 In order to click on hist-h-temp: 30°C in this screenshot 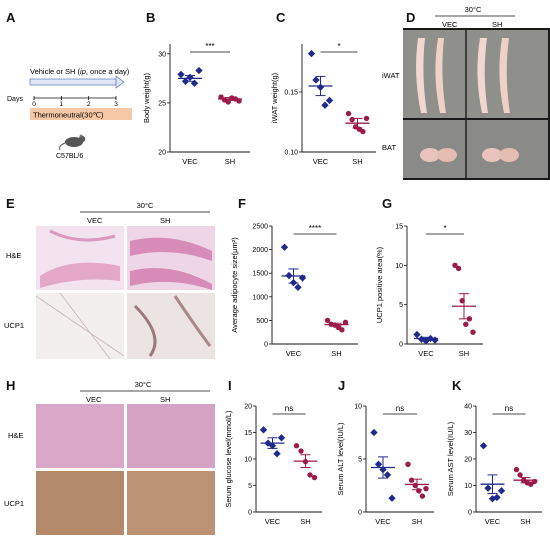, I will do `click(143, 384)`.